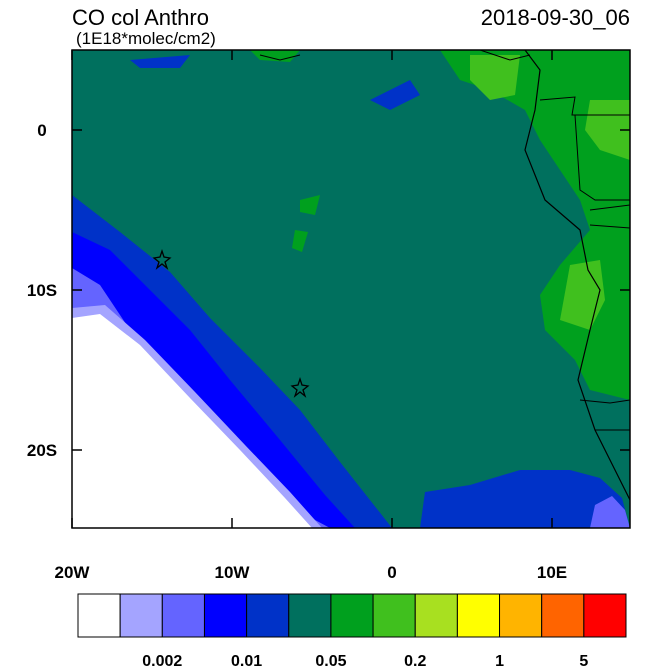 This screenshot has width=650, height=672. I want to click on y-tick-label: 0, so click(41, 130).